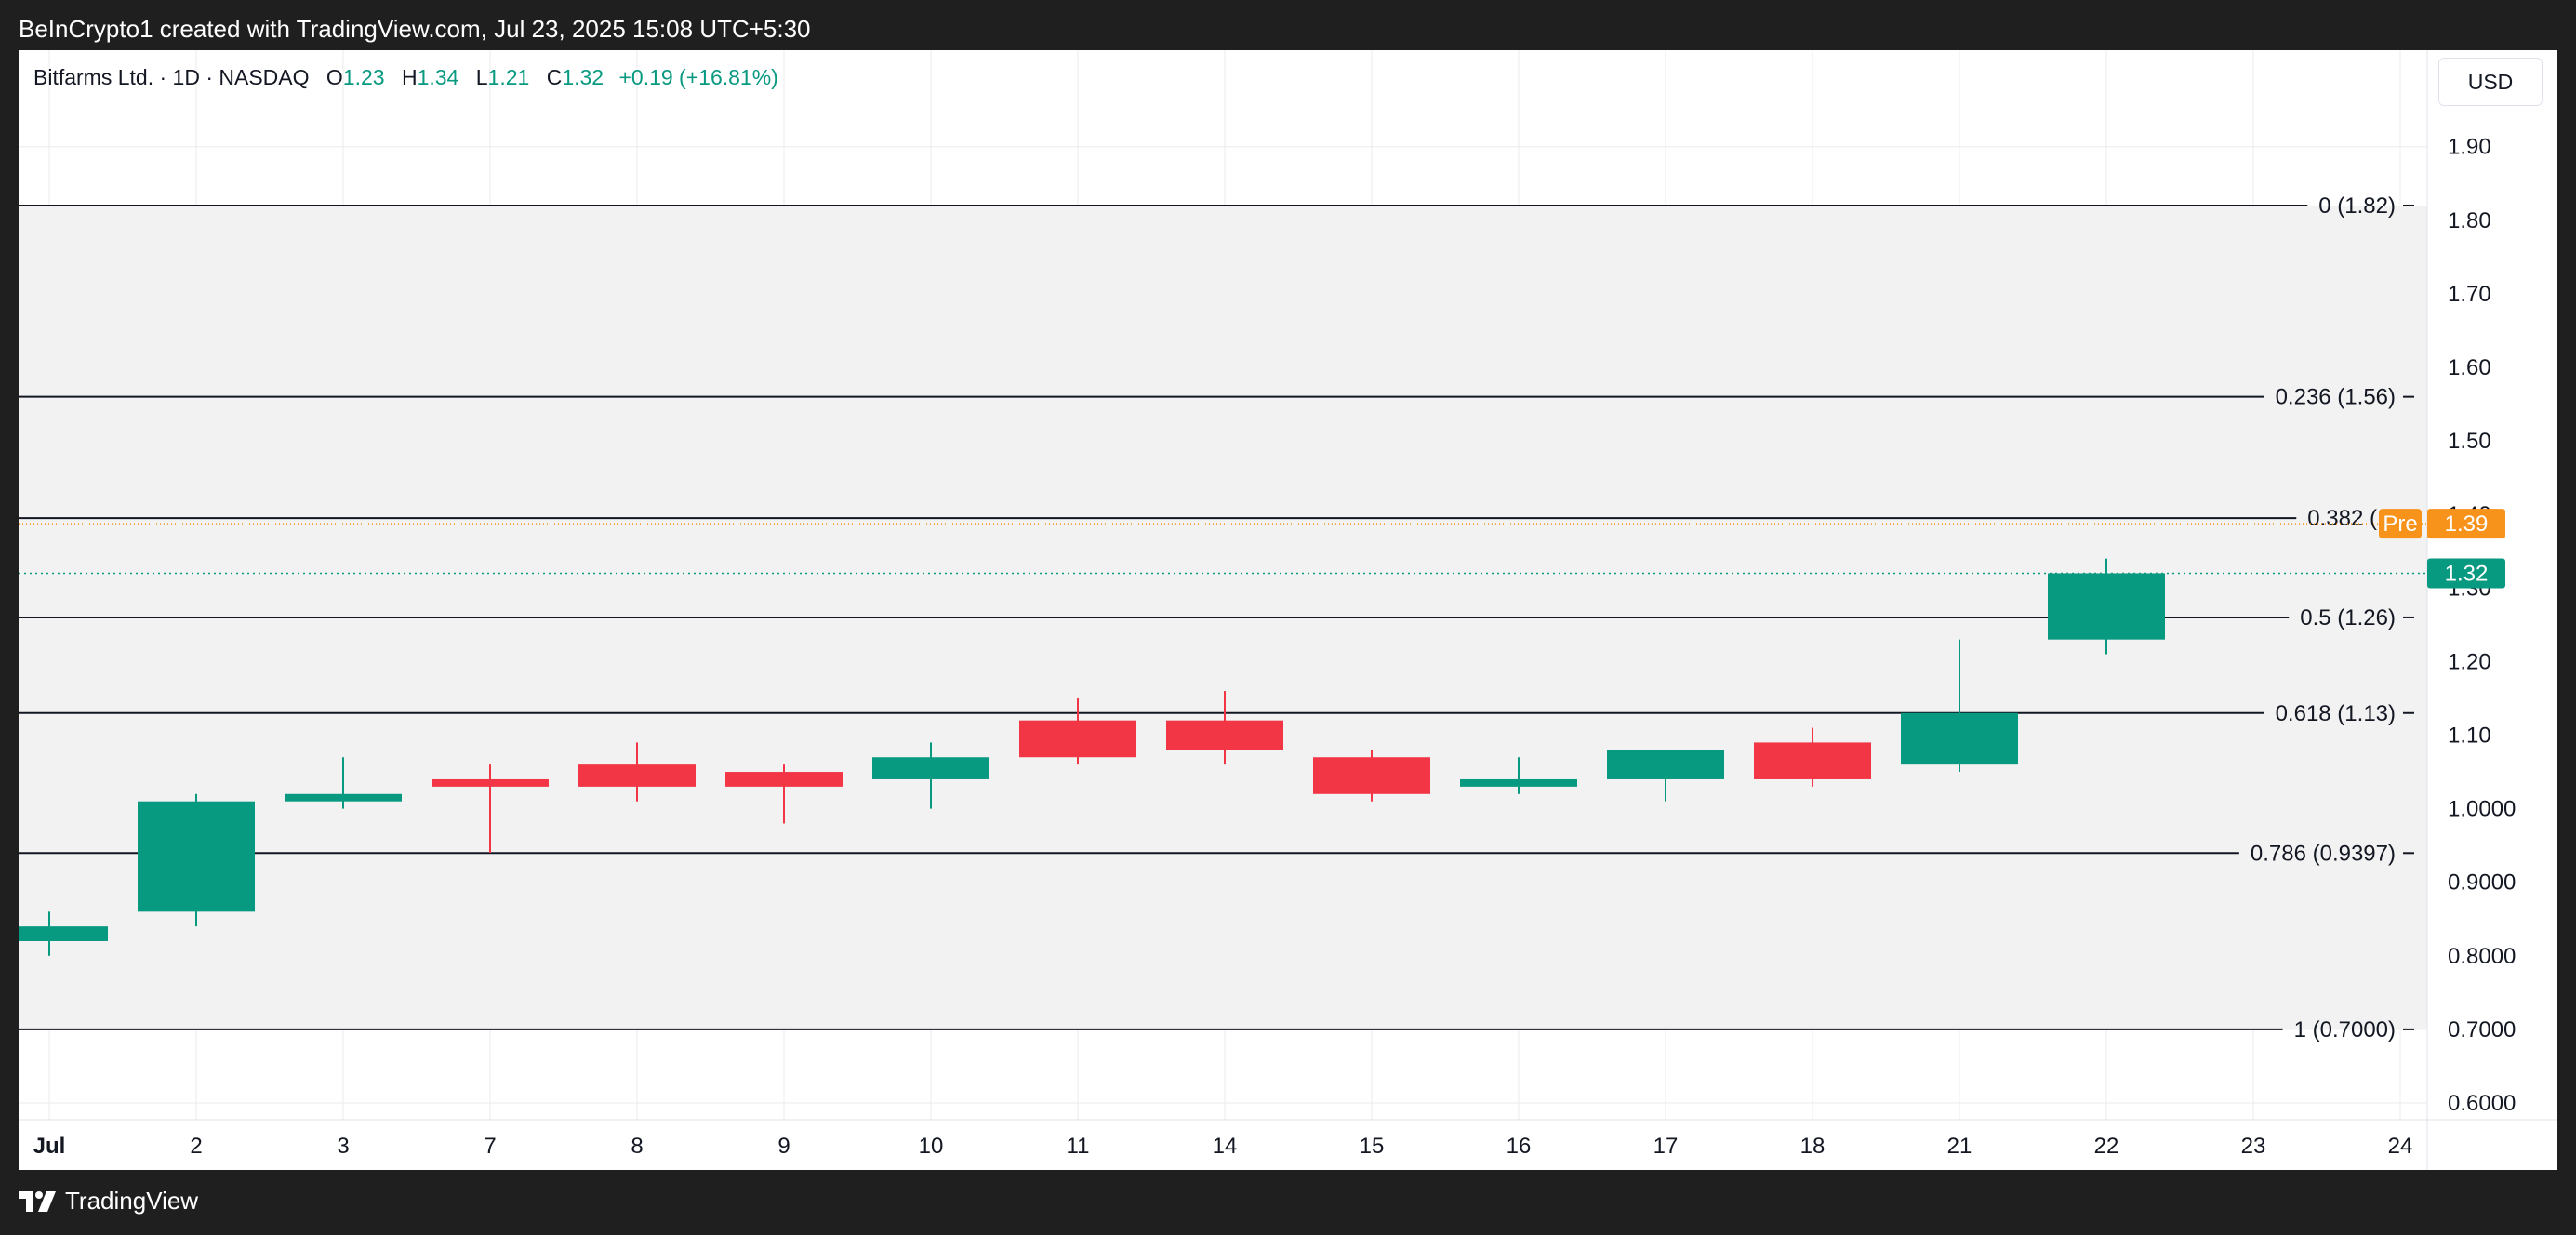  Describe the element at coordinates (1813, 1146) in the screenshot. I see `x-tick-label: 18` at that location.